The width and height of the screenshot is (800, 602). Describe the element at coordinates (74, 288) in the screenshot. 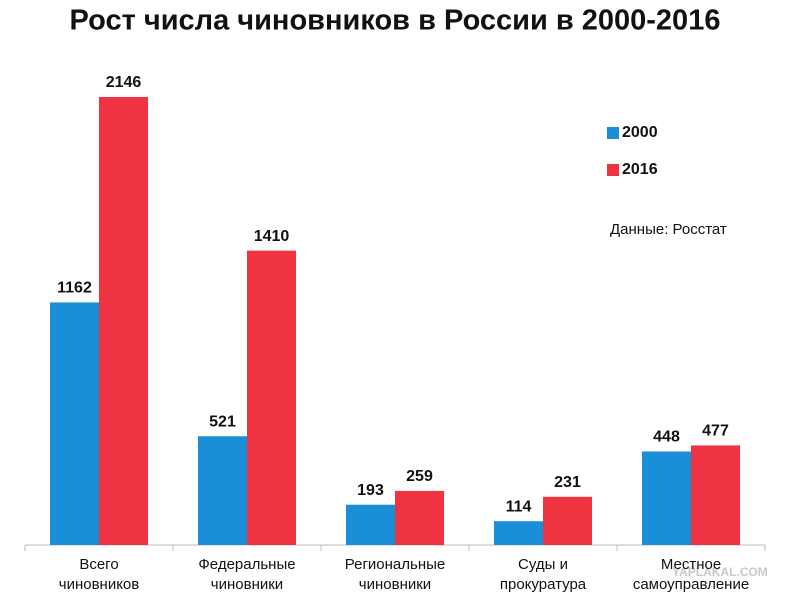

I see `value-label: 1162` at that location.